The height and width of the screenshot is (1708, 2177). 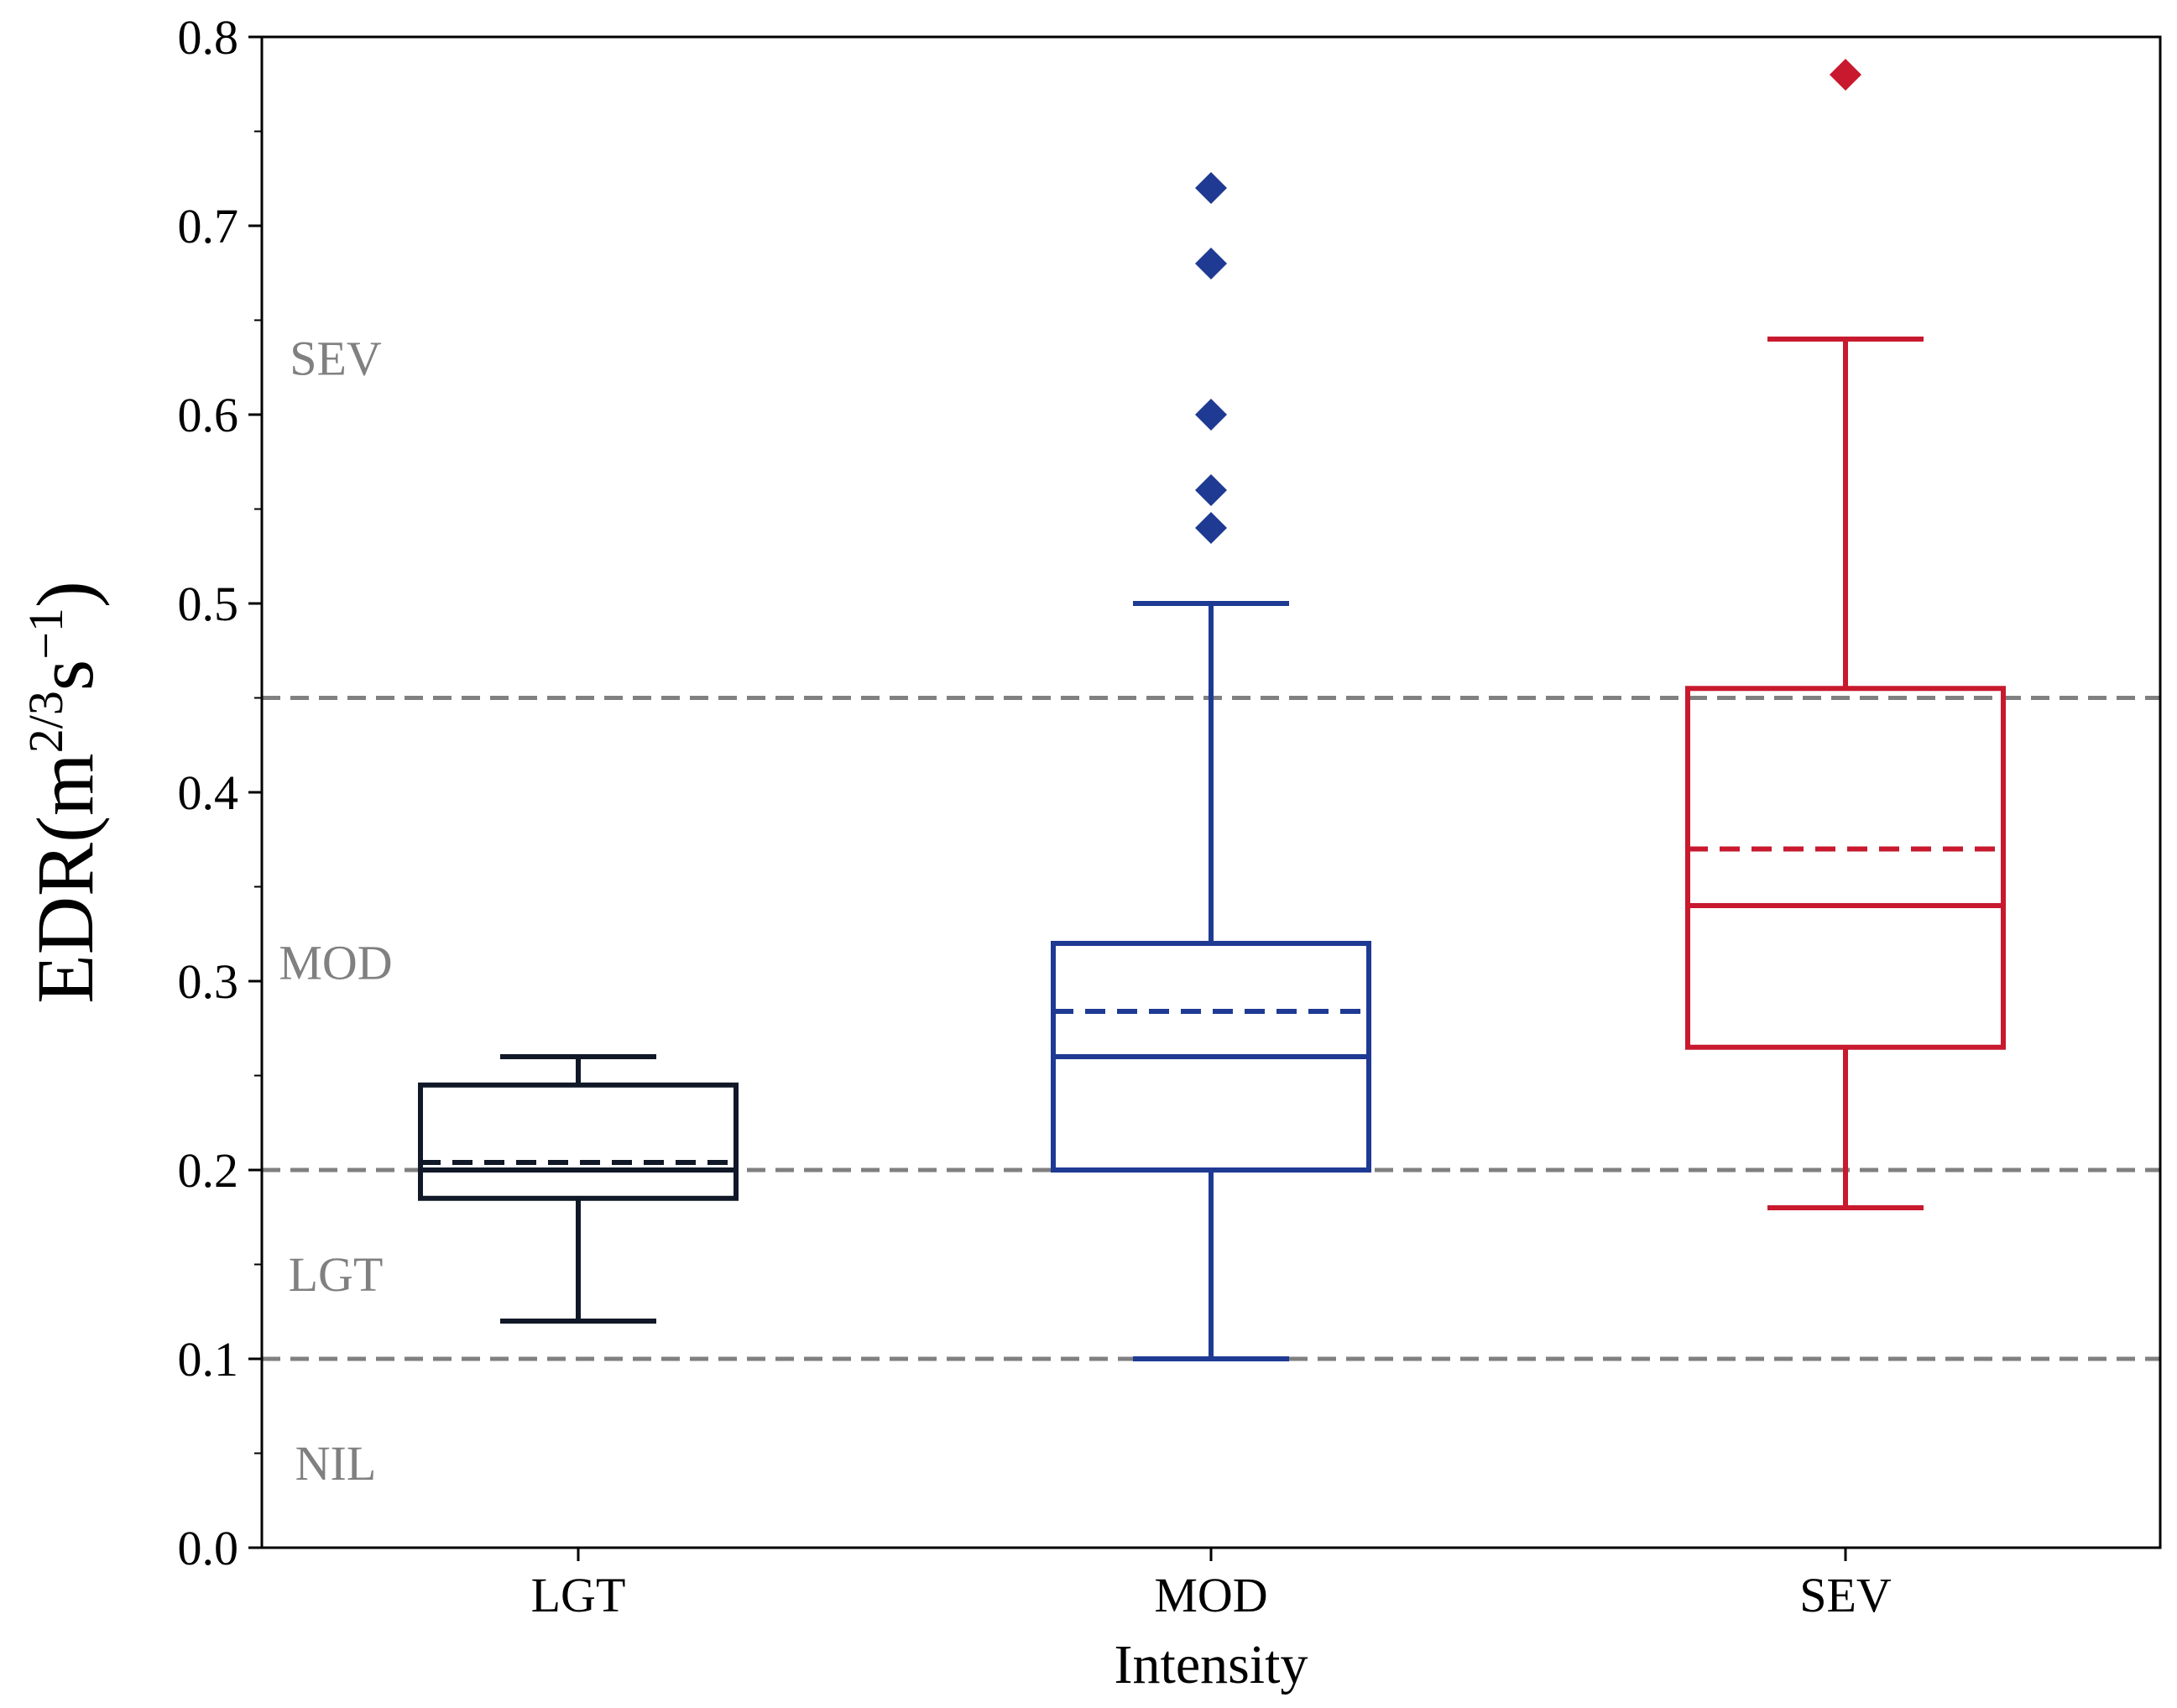 What do you see at coordinates (209, 415) in the screenshot?
I see `y-tick-label: 0.6` at bounding box center [209, 415].